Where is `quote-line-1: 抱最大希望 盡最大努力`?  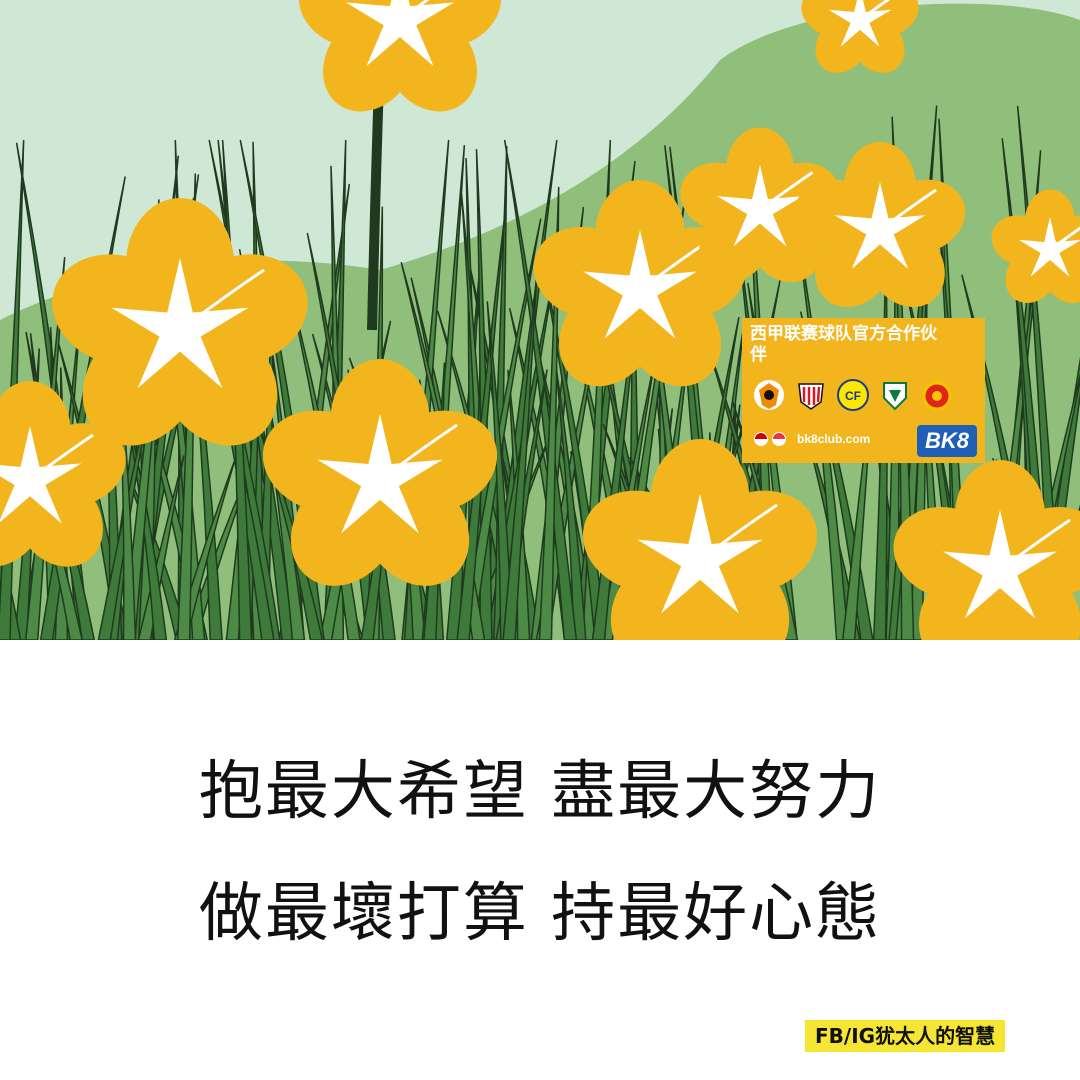 quote-line-1: 抱最大希望 盡最大努力 is located at coordinates (540, 792).